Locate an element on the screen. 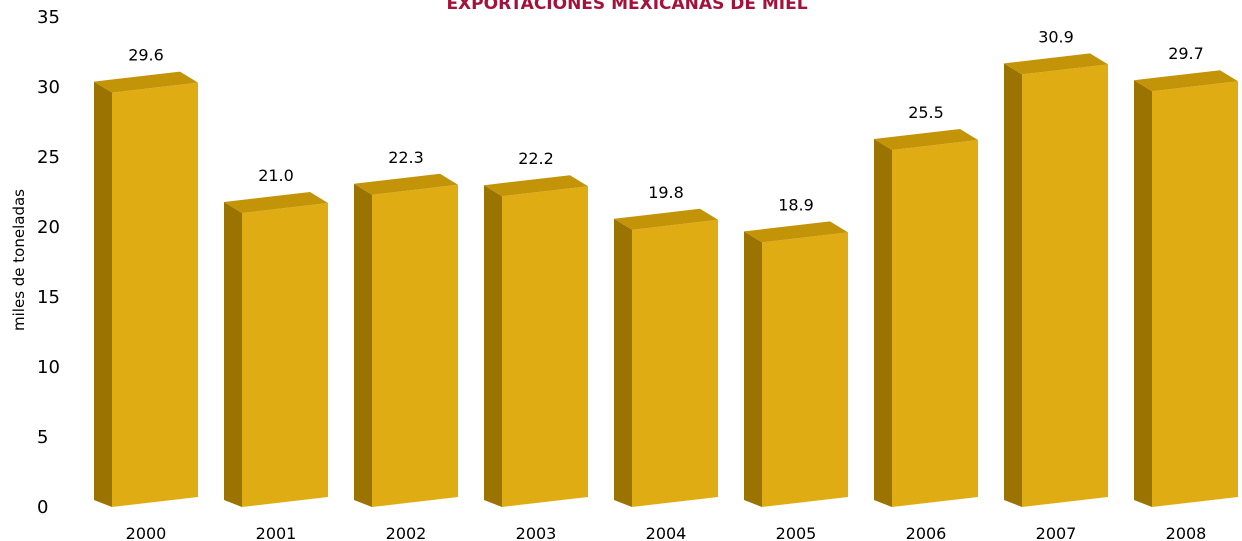  x-axis: 2000 2001 2002 2003 2004 2005 2006 2007 2008 is located at coordinates (666, 532).